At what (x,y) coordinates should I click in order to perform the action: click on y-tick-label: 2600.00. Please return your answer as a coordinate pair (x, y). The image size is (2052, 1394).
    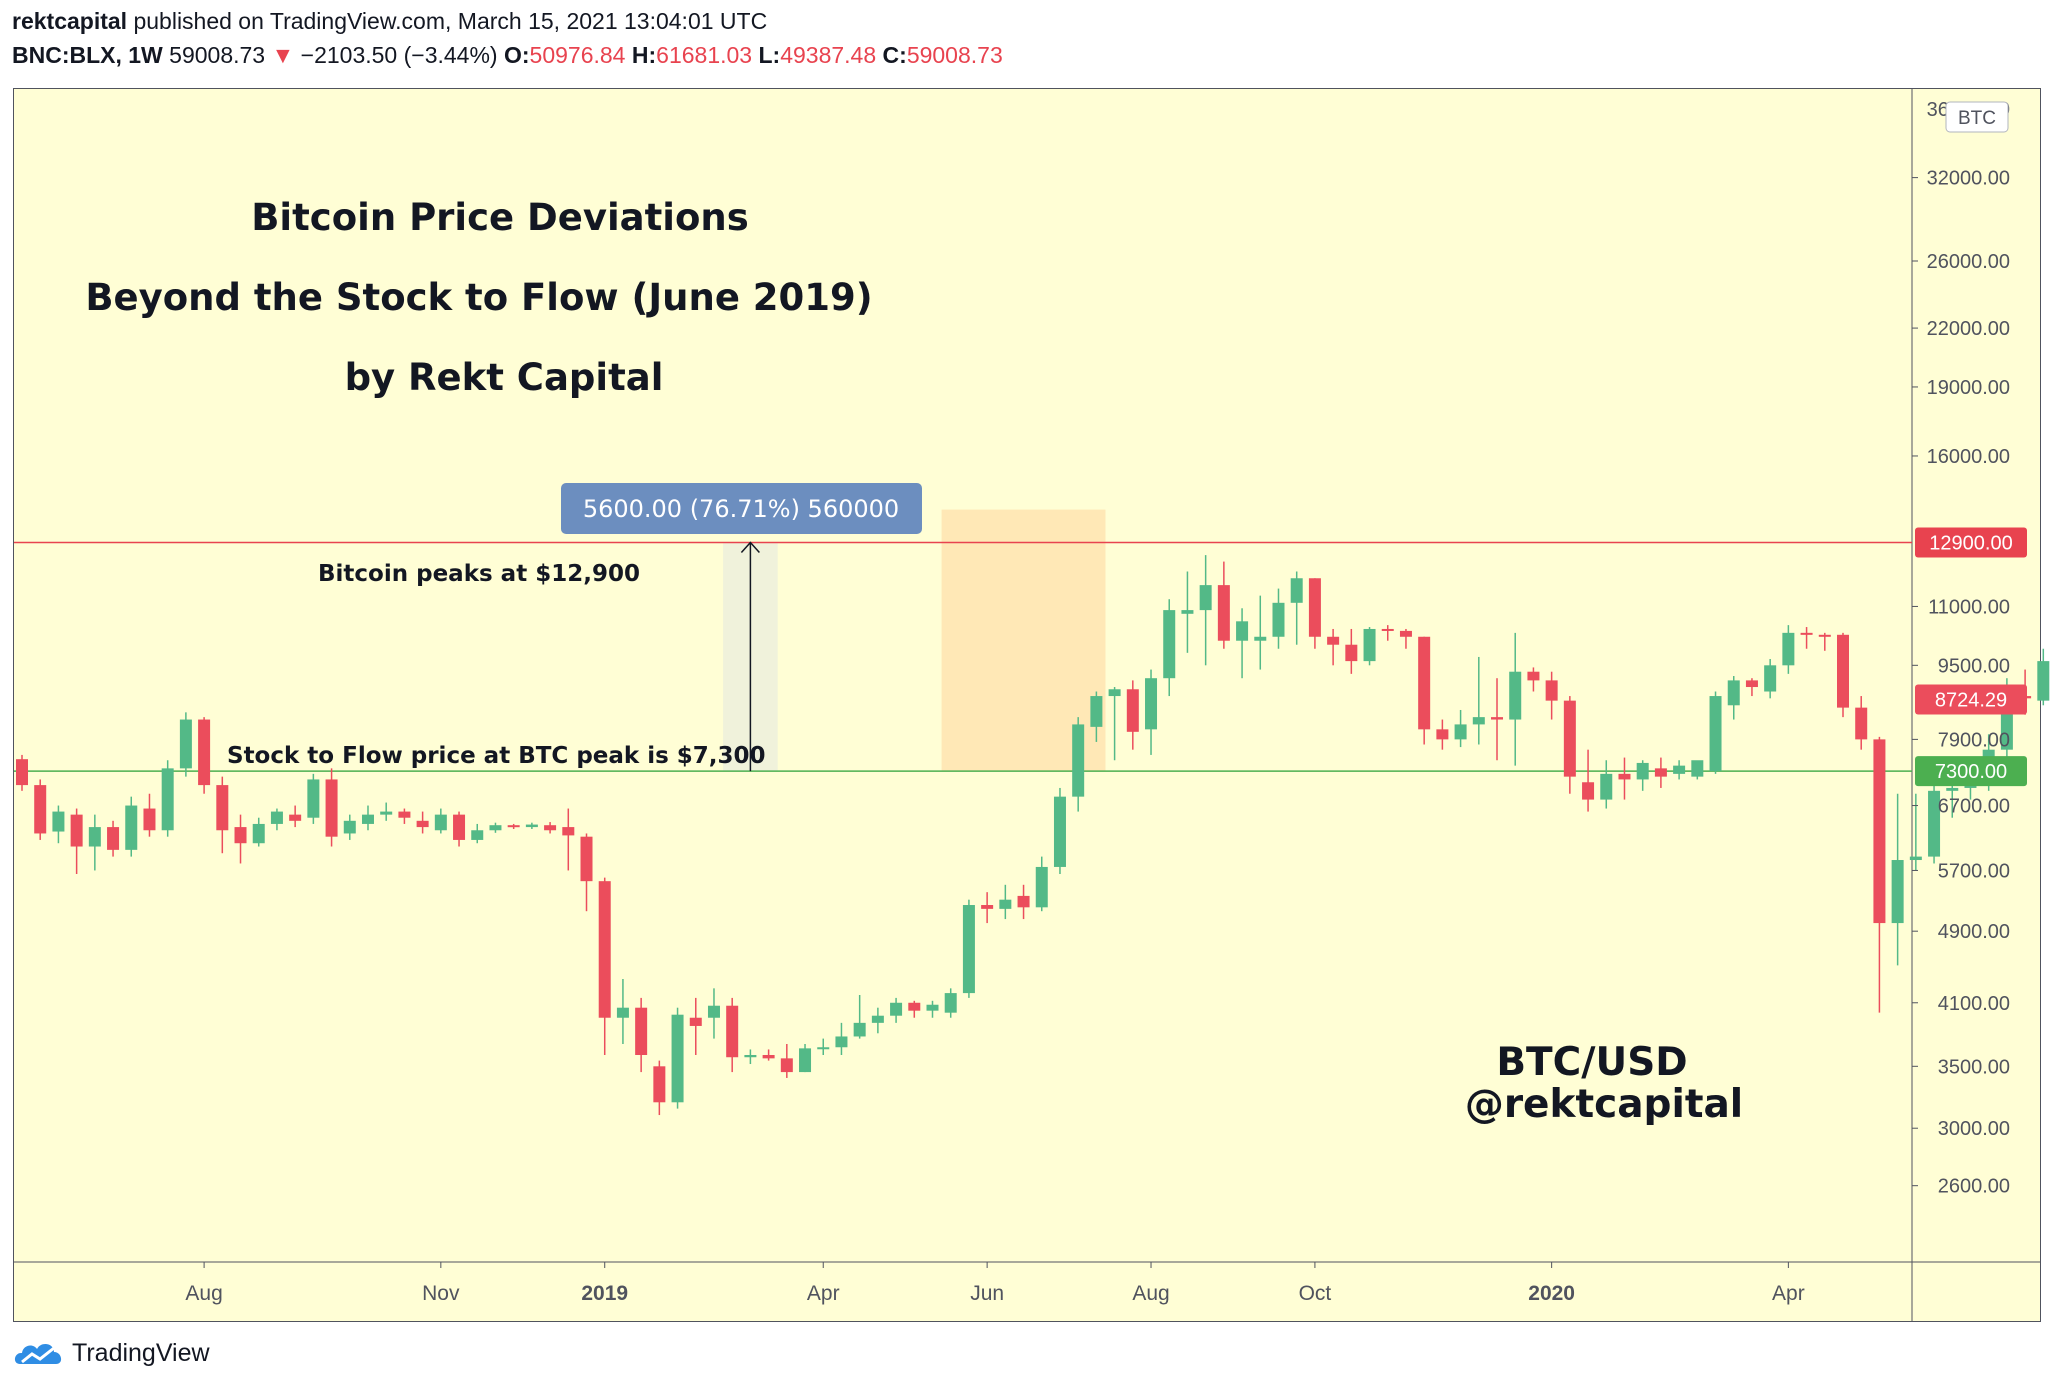
    Looking at the image, I should click on (1974, 1187).